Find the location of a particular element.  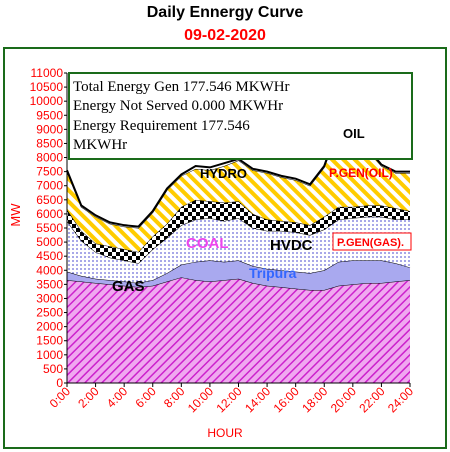

y-tick-label: 10500 is located at coordinates (47, 87).